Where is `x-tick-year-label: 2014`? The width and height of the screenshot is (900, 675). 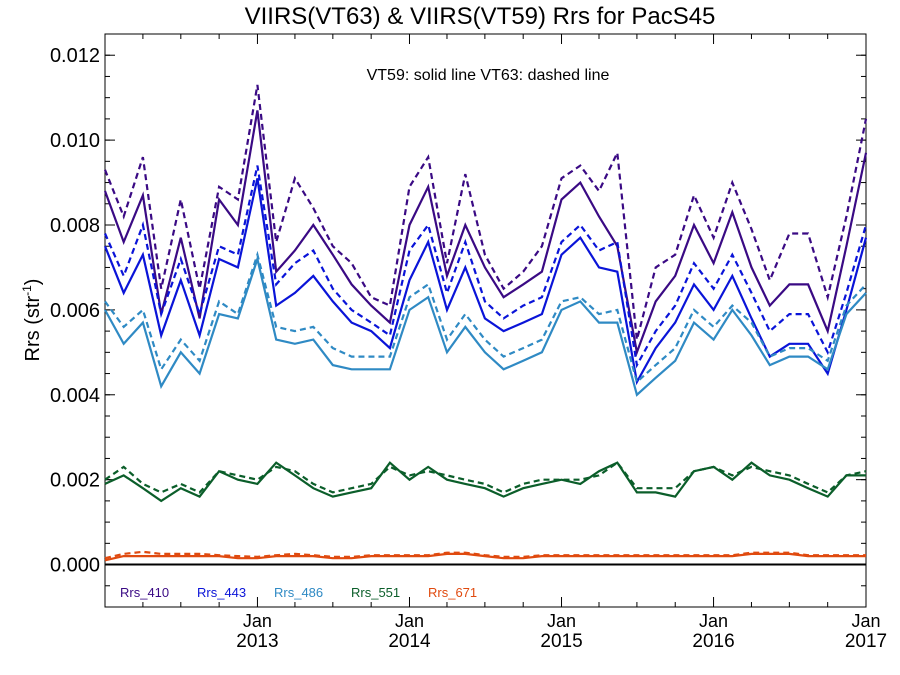
x-tick-year-label: 2014 is located at coordinates (409, 641).